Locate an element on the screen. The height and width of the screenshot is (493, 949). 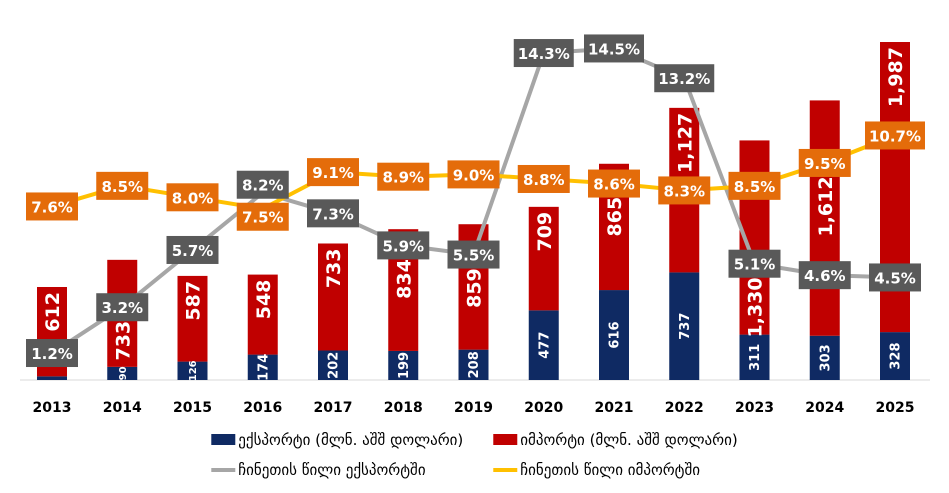
export-value-label: 199 is located at coordinates (404, 365).